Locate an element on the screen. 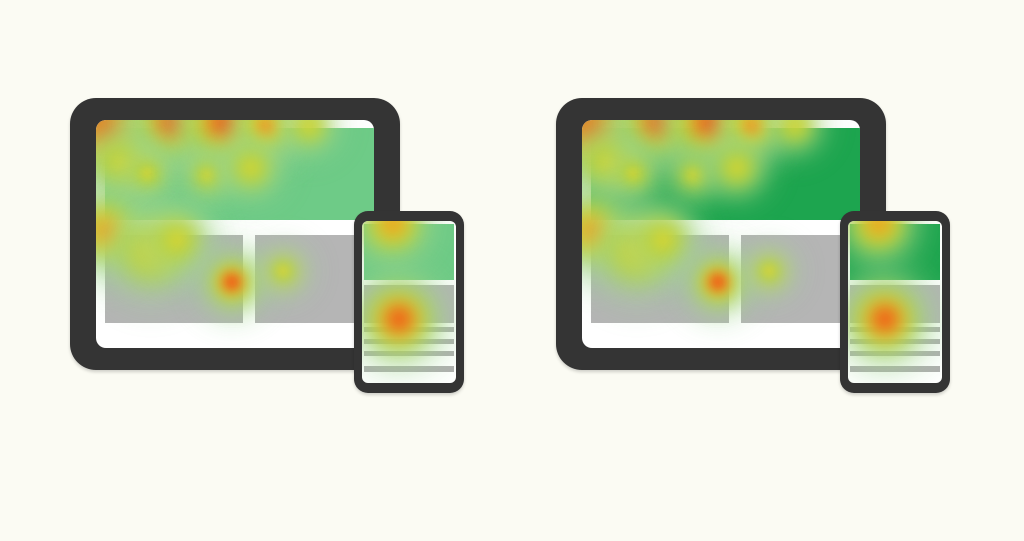 The width and height of the screenshot is (1024, 541). tablet-screen-variant-right is located at coordinates (721, 234).